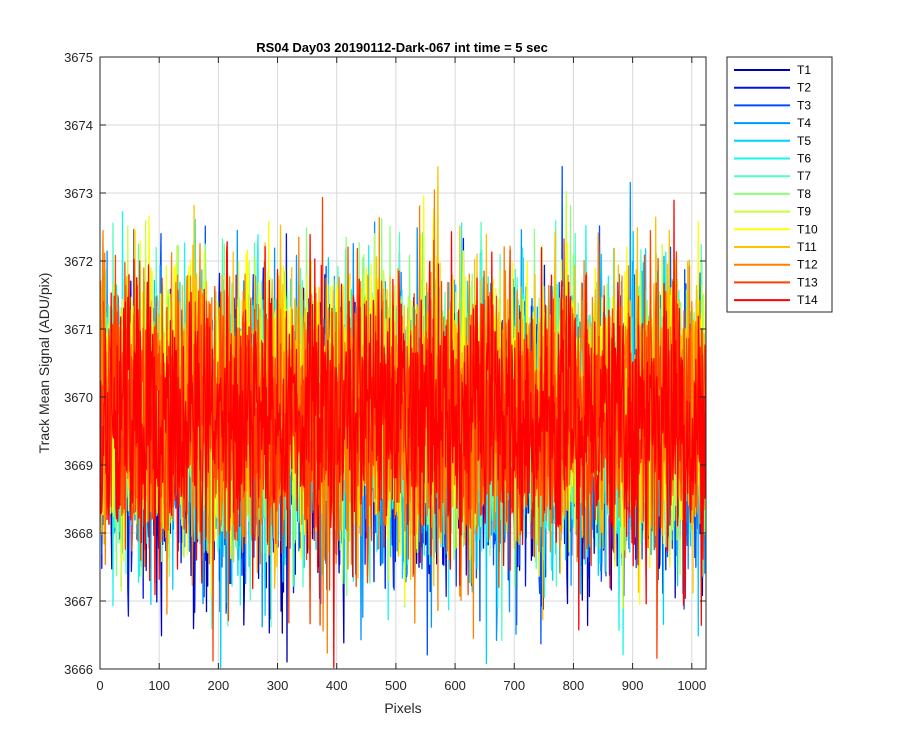 Image resolution: width=900 pixels, height=750 pixels. Describe the element at coordinates (807, 300) in the screenshot. I see `legend-label-t14: T14` at that location.